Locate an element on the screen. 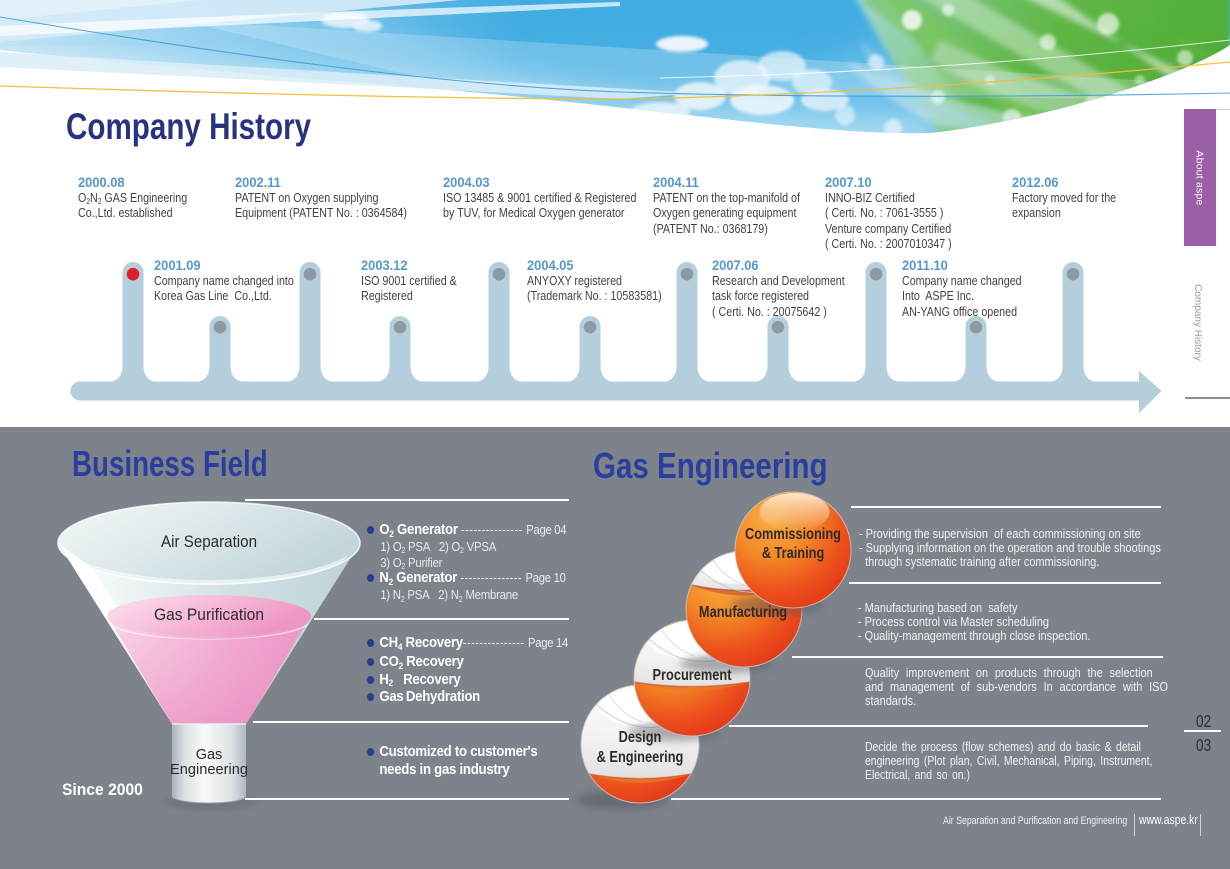 The width and height of the screenshot is (1230, 869). svg-text: Engineering is located at coordinates (209, 770).